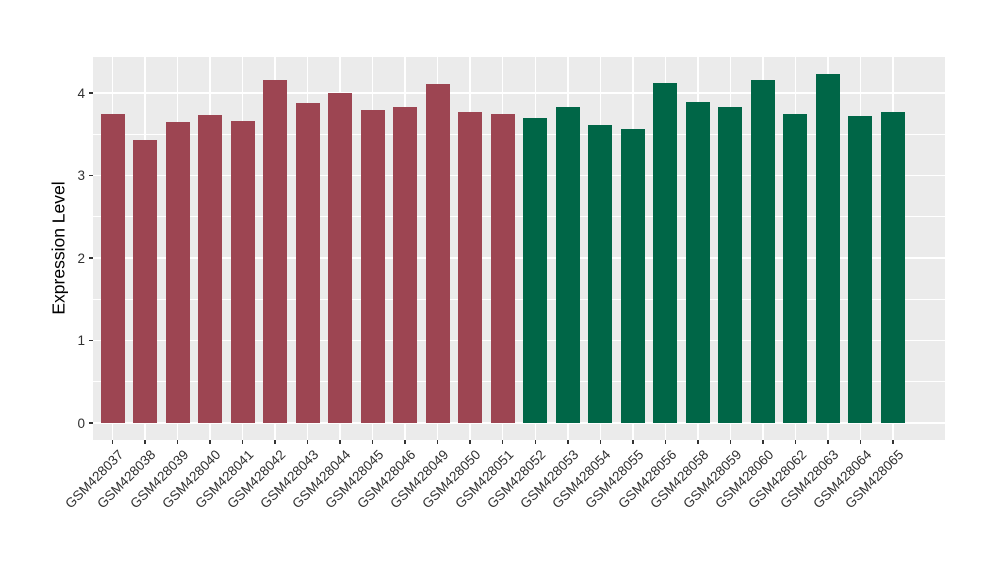 This screenshot has width=1000, height=580. What do you see at coordinates (730, 265) in the screenshot?
I see `bar-gsm428059` at bounding box center [730, 265].